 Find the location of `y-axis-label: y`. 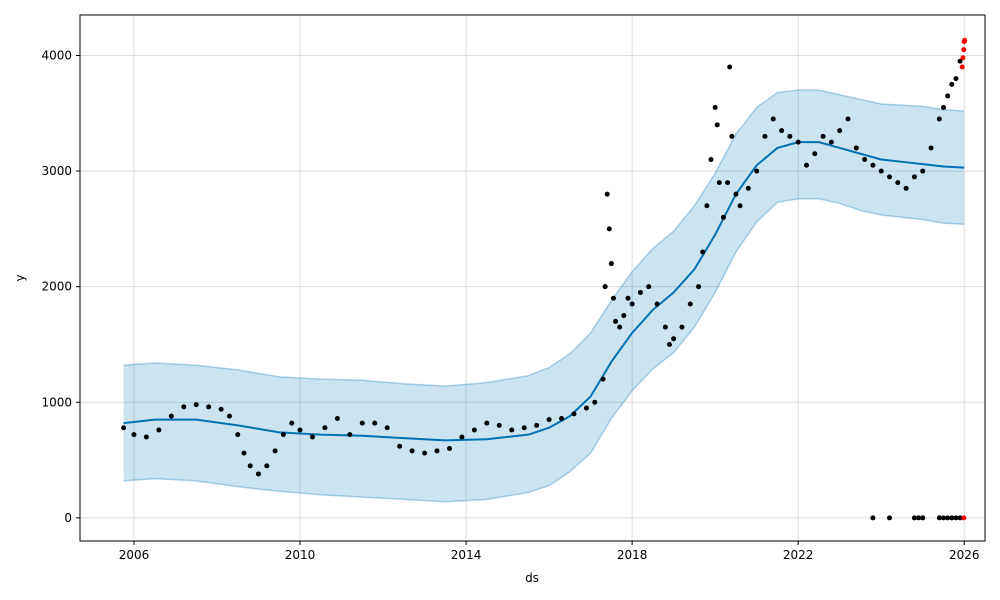

y-axis-label: y is located at coordinates (20, 277).